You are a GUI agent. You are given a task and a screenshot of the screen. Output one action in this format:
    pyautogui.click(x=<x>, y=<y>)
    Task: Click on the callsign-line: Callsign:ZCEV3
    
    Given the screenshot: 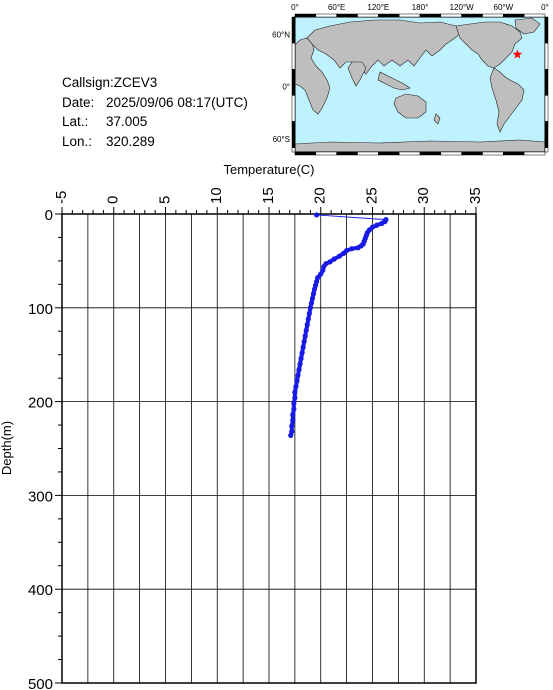 What is the action you would take?
    pyautogui.click(x=109, y=82)
    